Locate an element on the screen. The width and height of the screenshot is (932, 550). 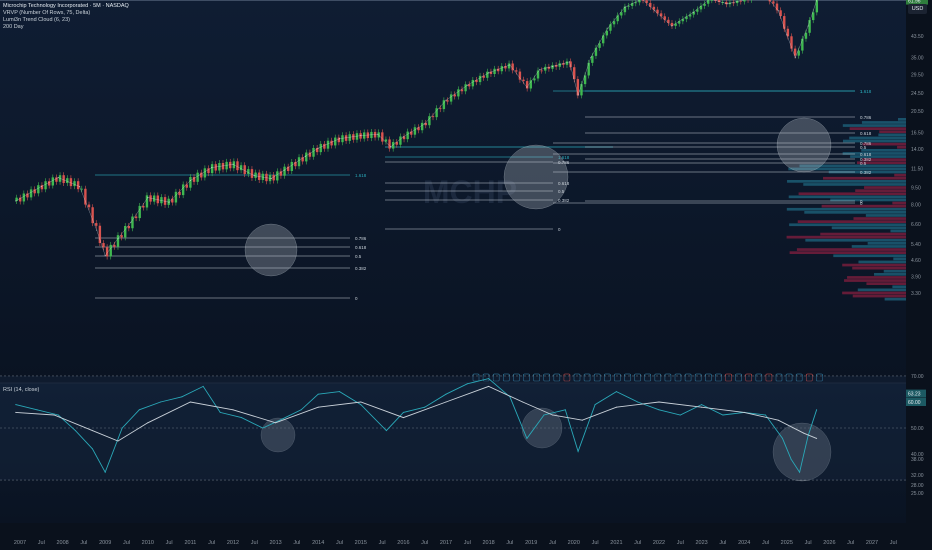
fib-level-label: 0.786 is located at coordinates (866, 117).